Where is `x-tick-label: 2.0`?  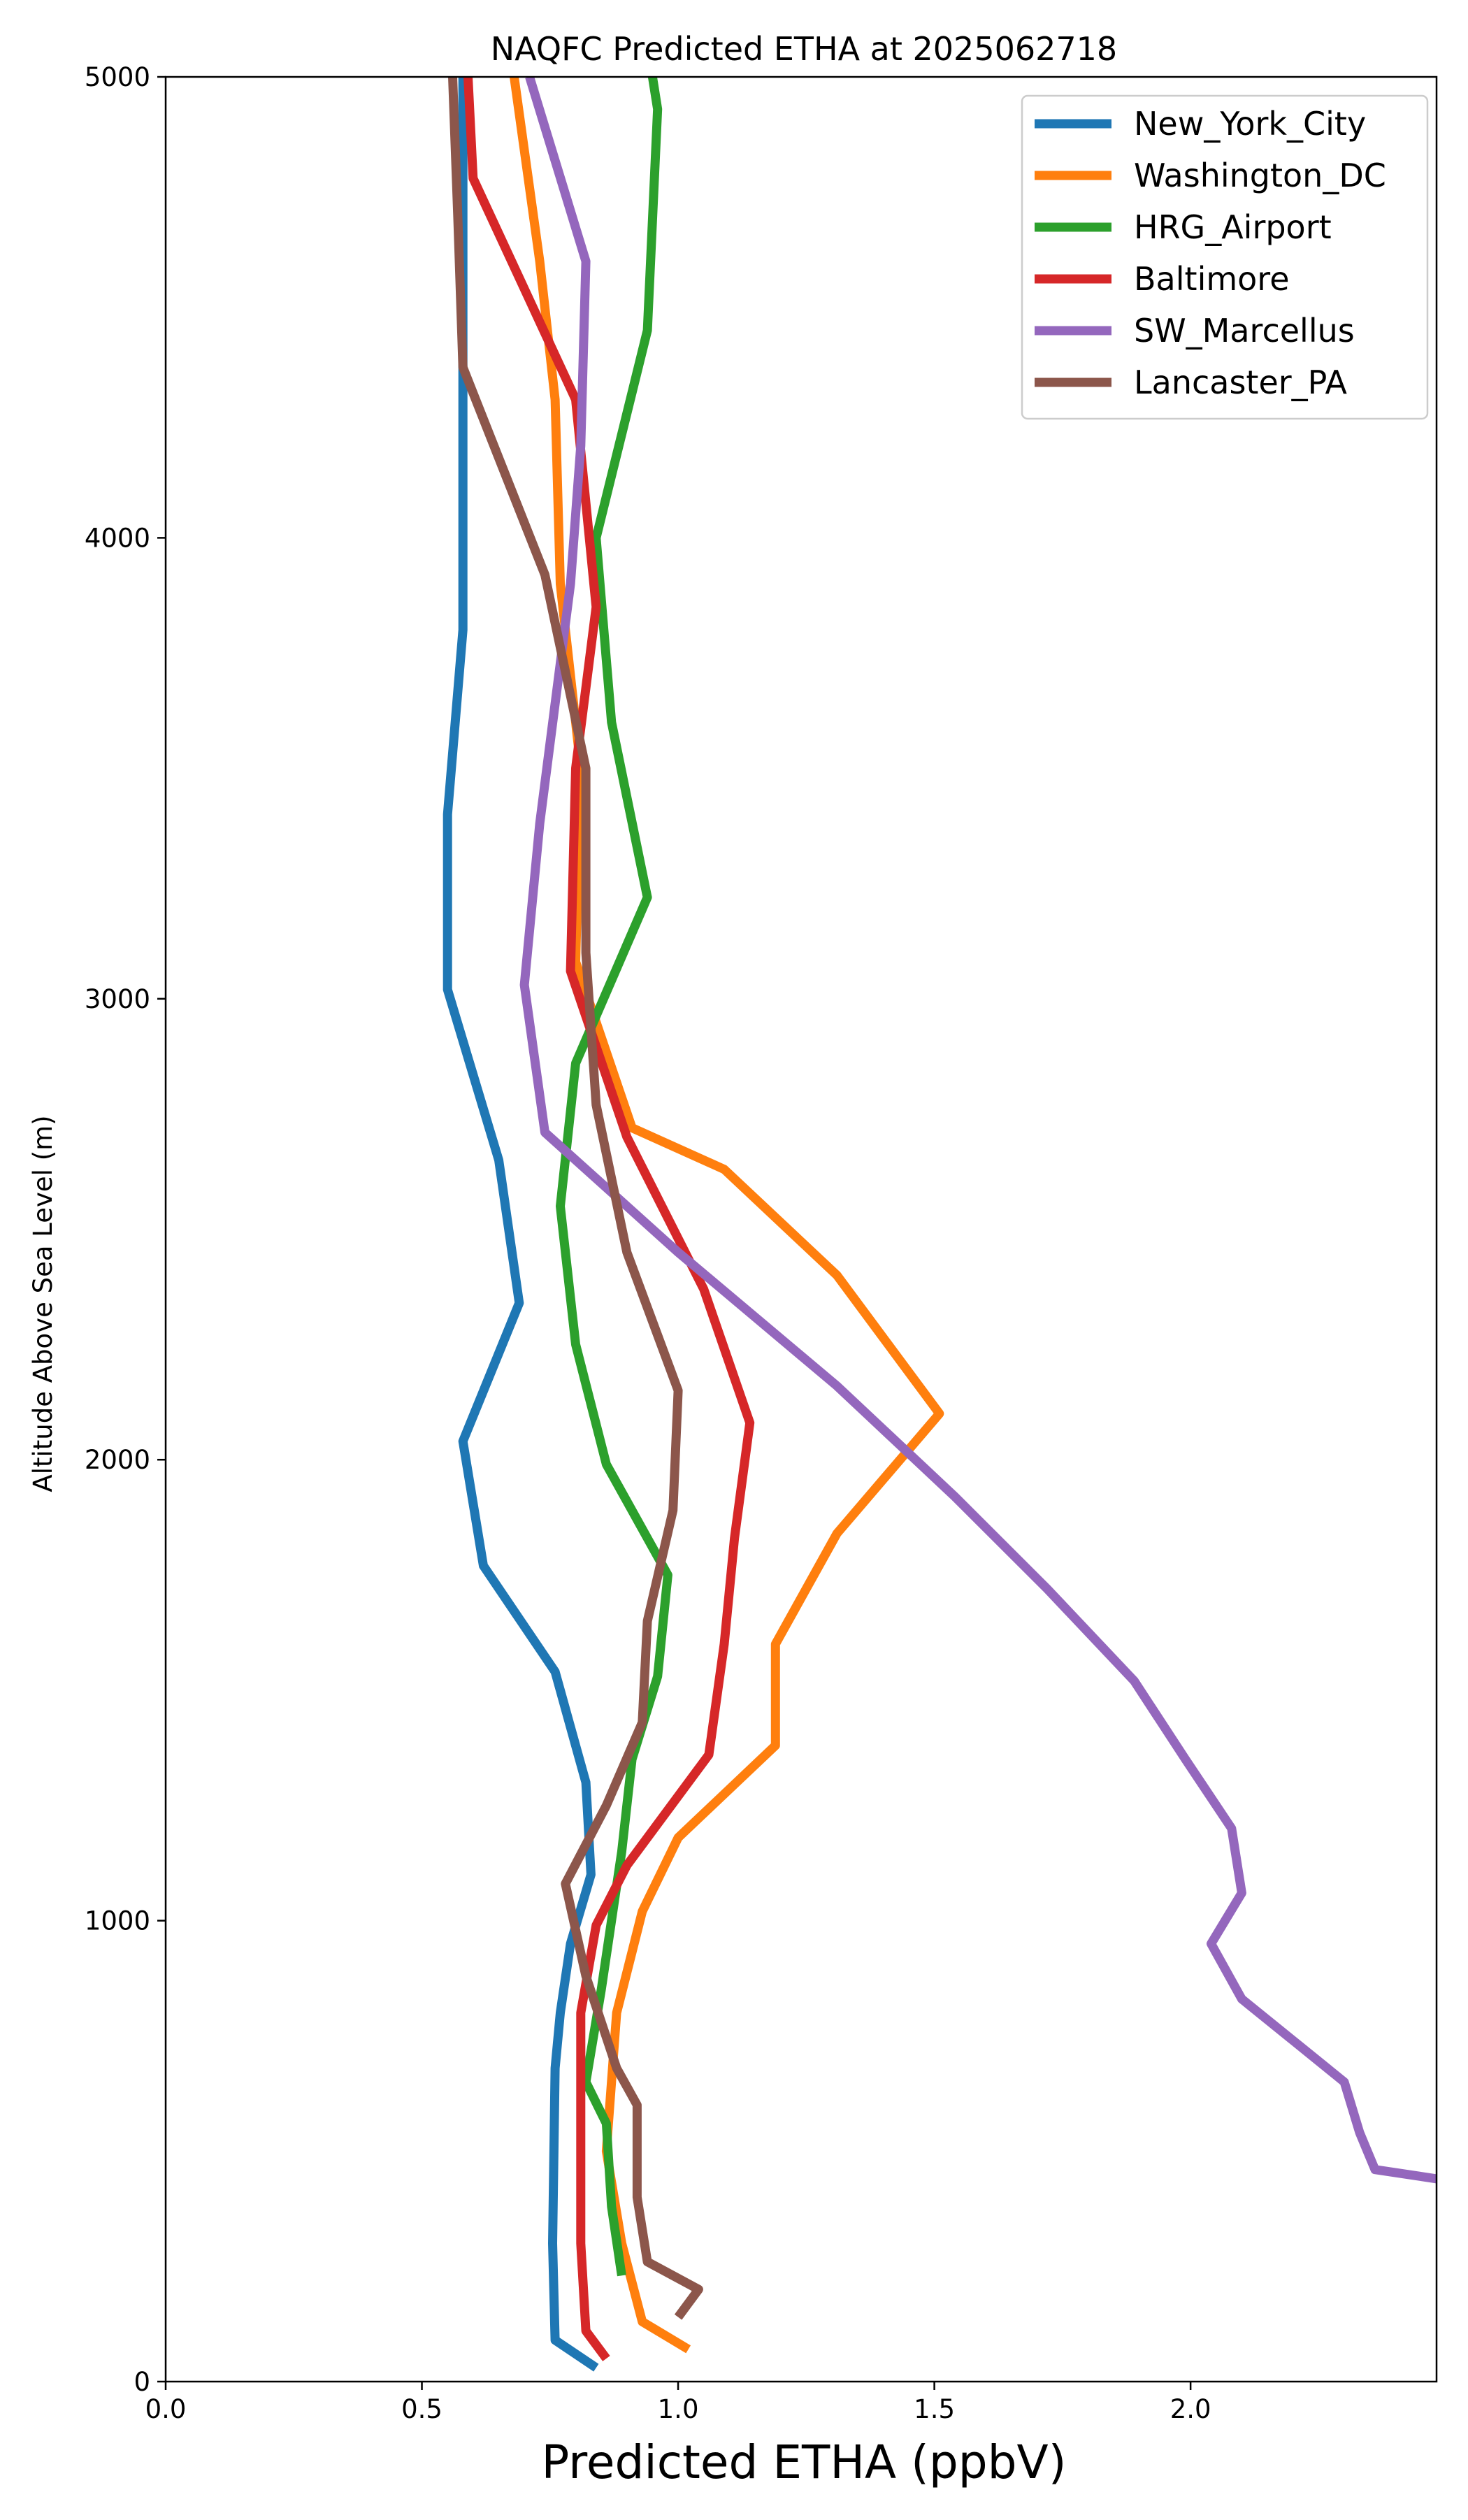 x-tick-label: 2.0 is located at coordinates (1190, 2409).